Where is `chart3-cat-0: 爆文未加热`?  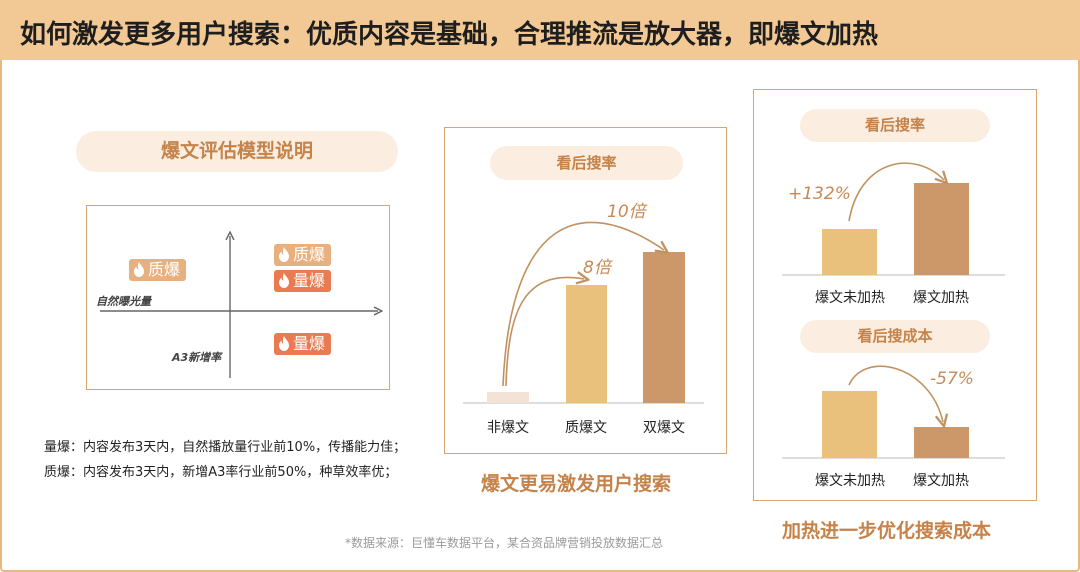
chart3-cat-0: 爆文未加热 is located at coordinates (850, 481).